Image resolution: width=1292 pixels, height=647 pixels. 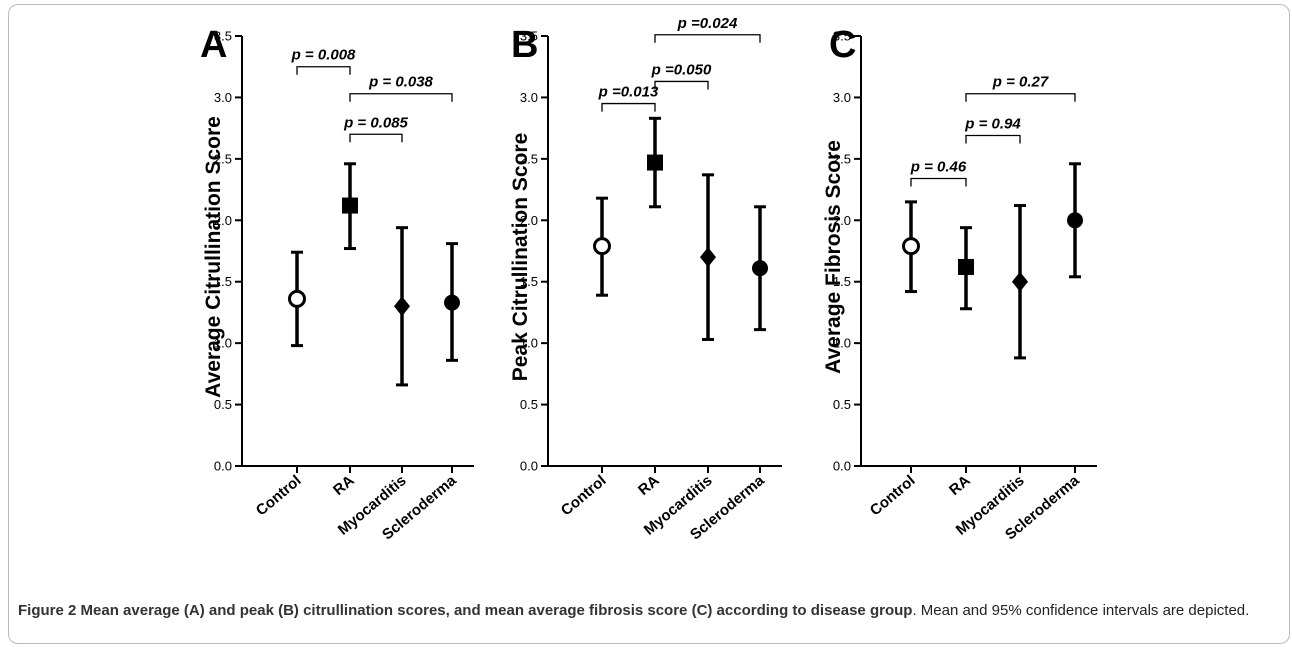 What do you see at coordinates (938, 167) in the screenshot?
I see `p-value-label: p = 0.46` at bounding box center [938, 167].